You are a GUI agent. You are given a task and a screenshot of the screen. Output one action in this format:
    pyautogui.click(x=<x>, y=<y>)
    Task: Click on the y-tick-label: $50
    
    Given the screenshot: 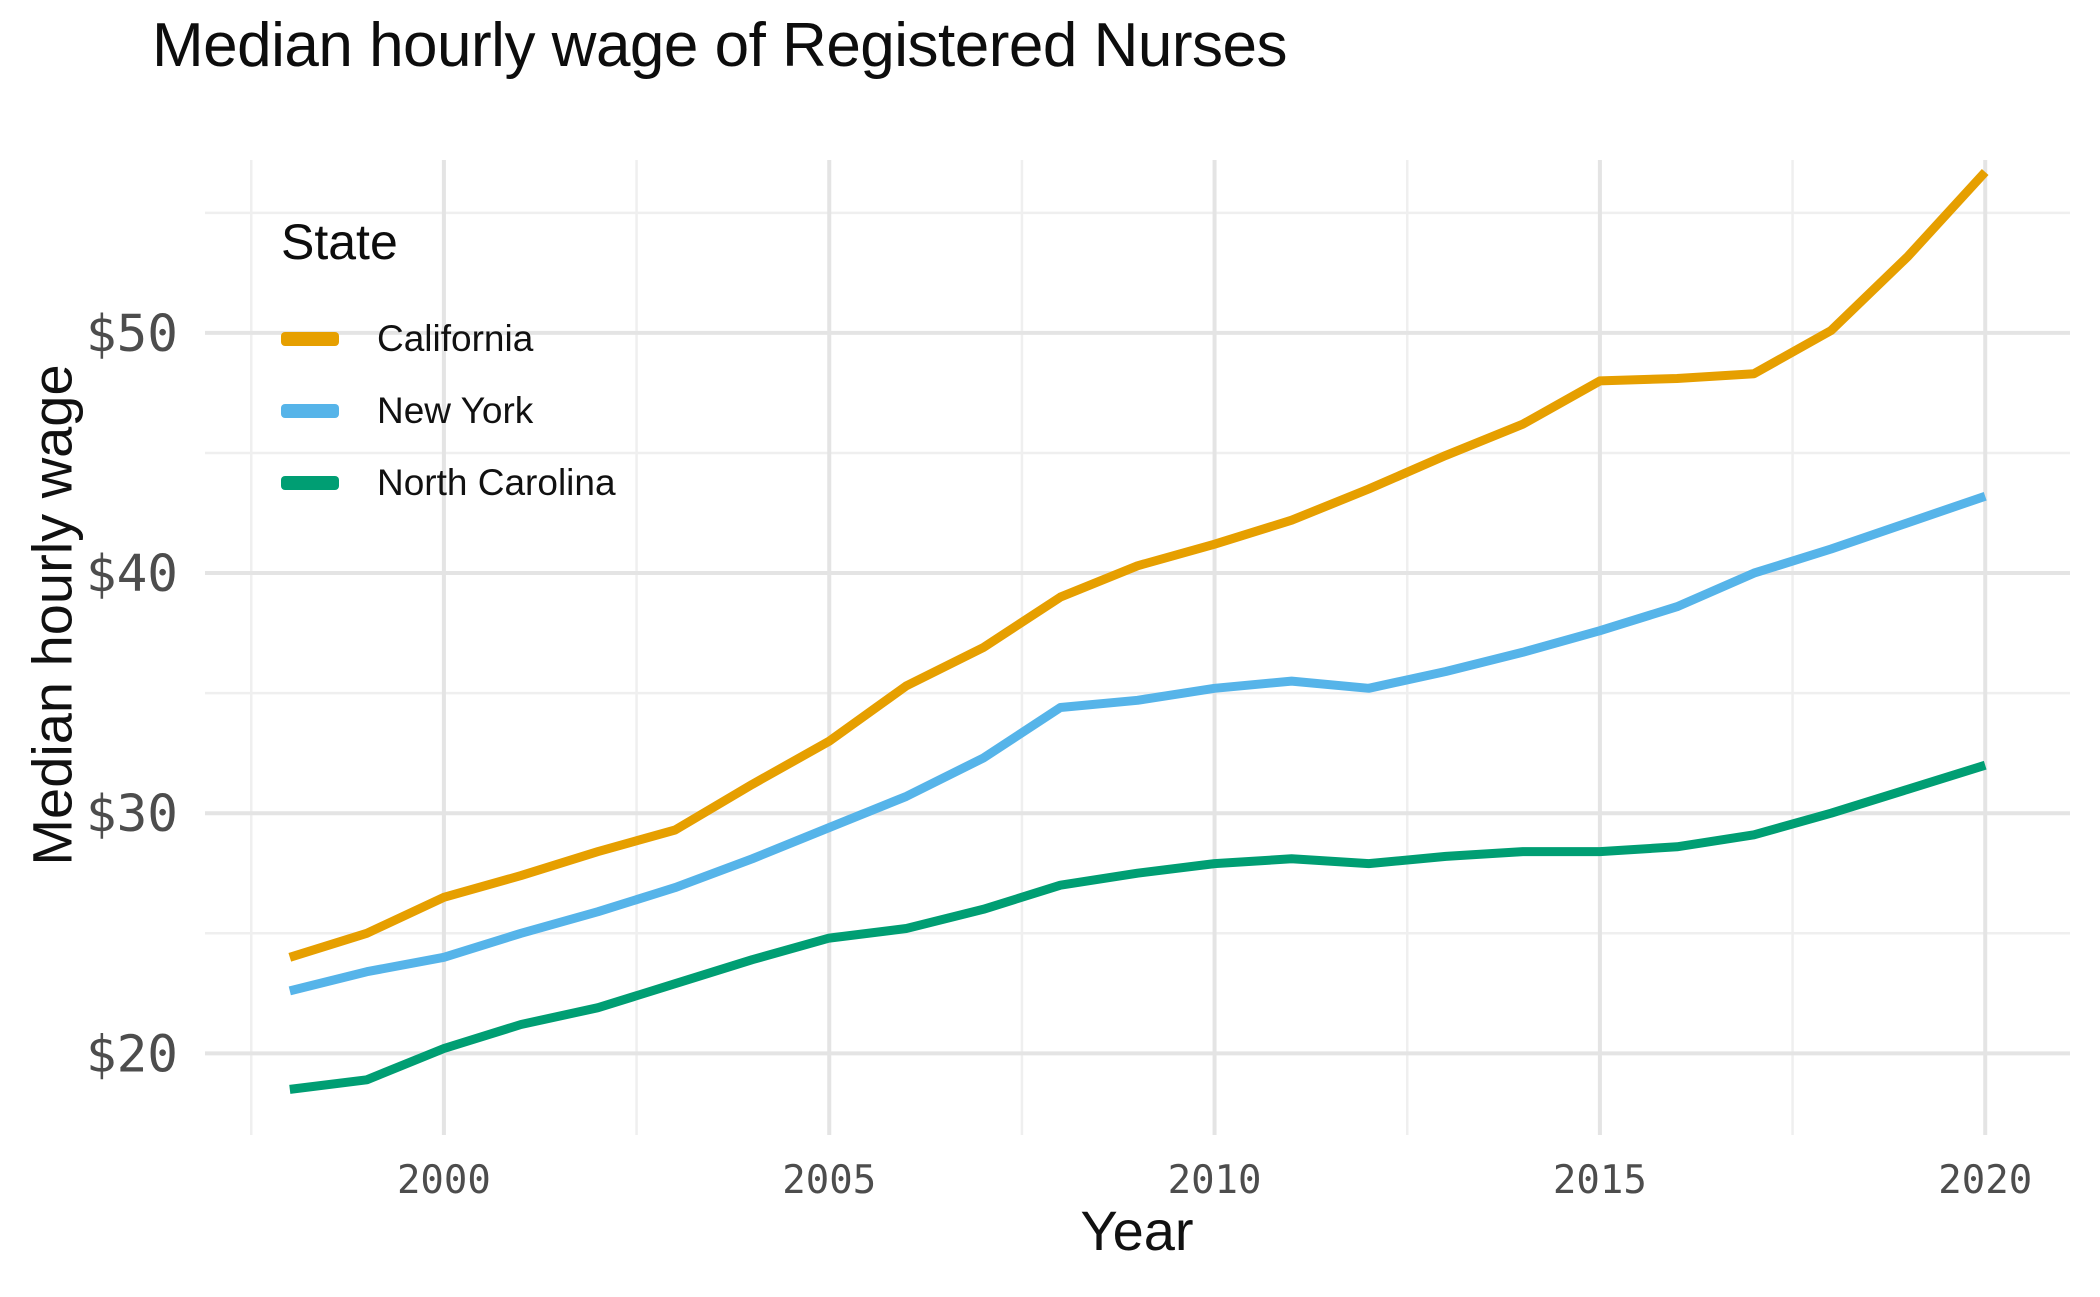 What is the action you would take?
    pyautogui.click(x=132, y=334)
    